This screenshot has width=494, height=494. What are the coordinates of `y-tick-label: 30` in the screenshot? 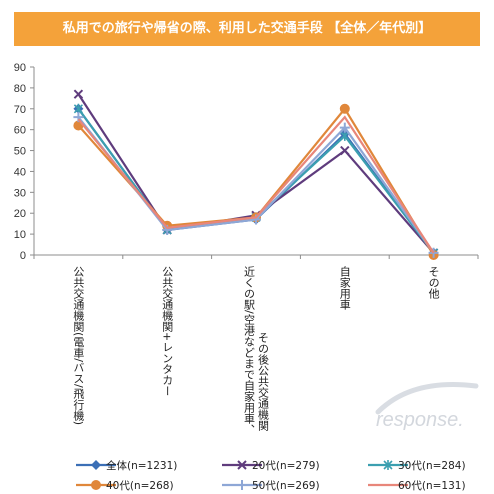 It's located at (20, 193).